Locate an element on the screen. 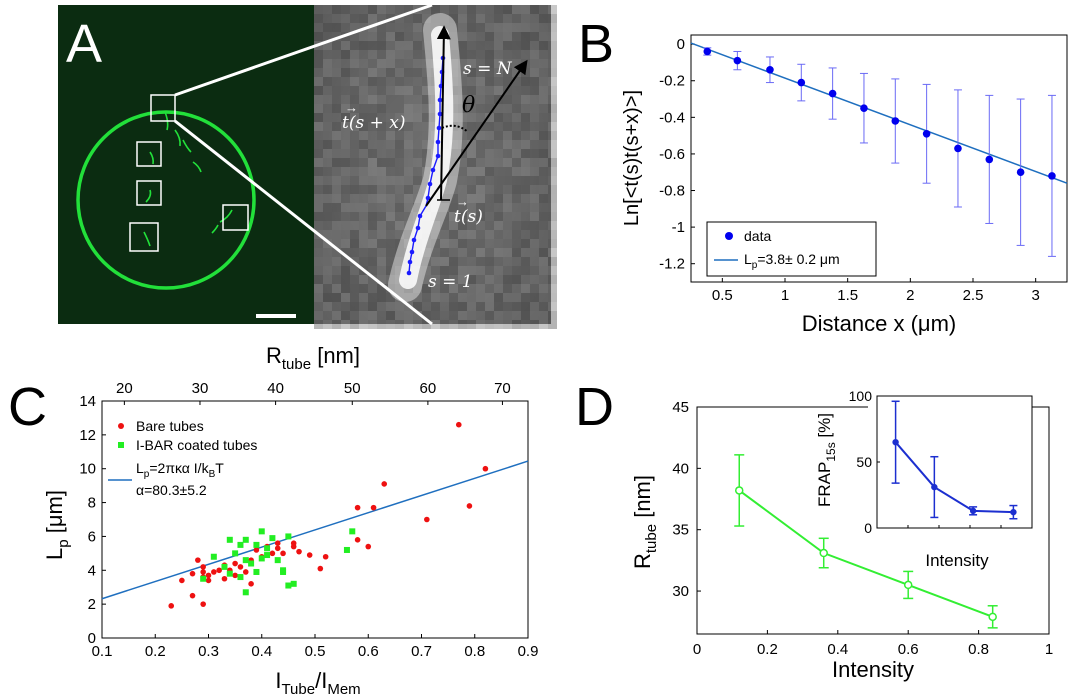  legend-label-ibar: I-BAR coated tubes is located at coordinates (196, 445).